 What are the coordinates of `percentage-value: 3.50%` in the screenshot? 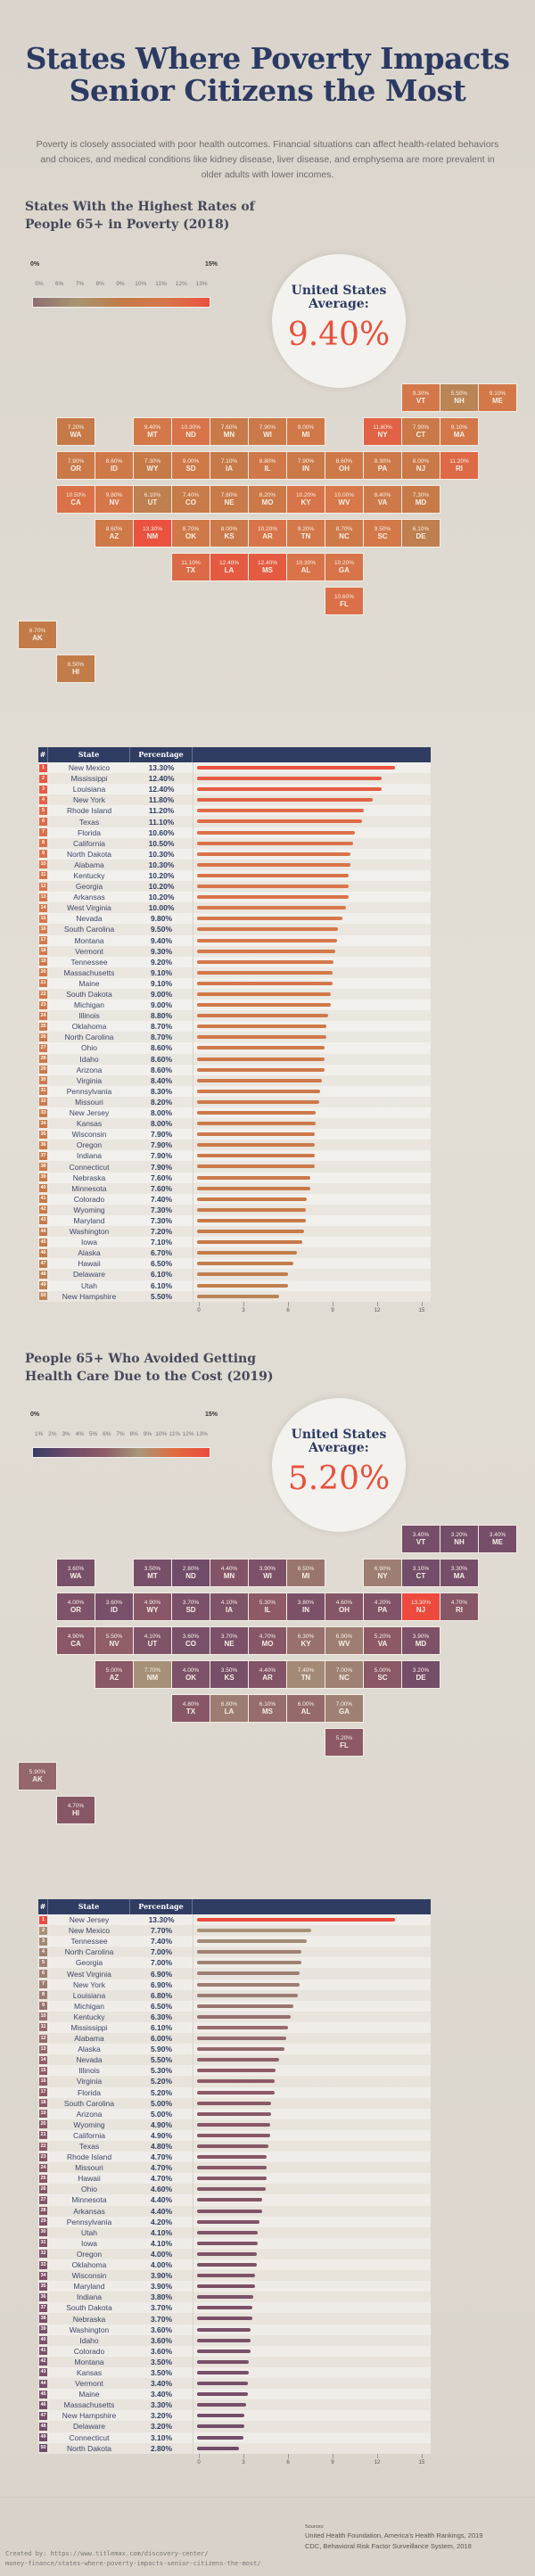 It's located at (161, 2361).